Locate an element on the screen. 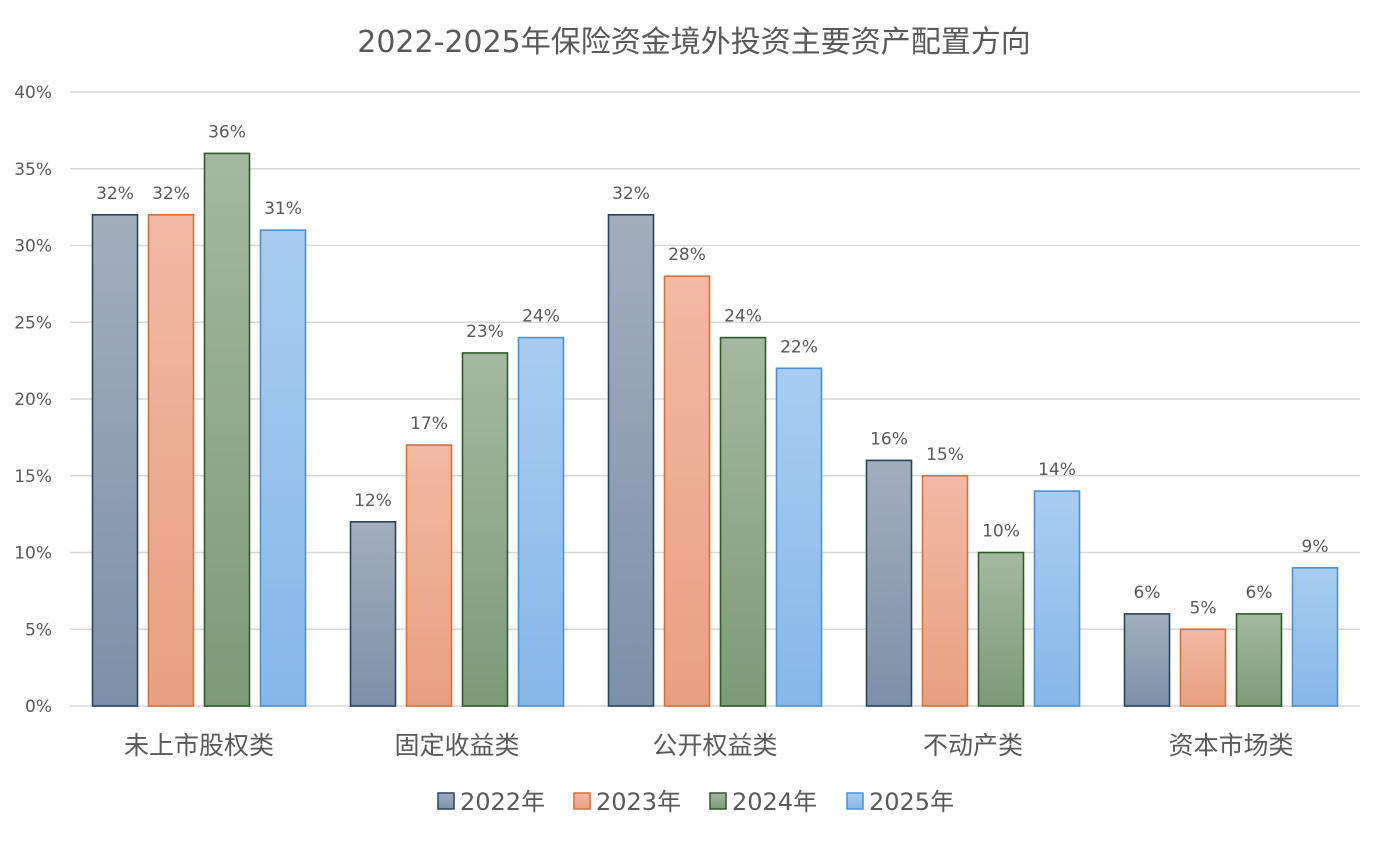  data-label: 5% is located at coordinates (1203, 608).